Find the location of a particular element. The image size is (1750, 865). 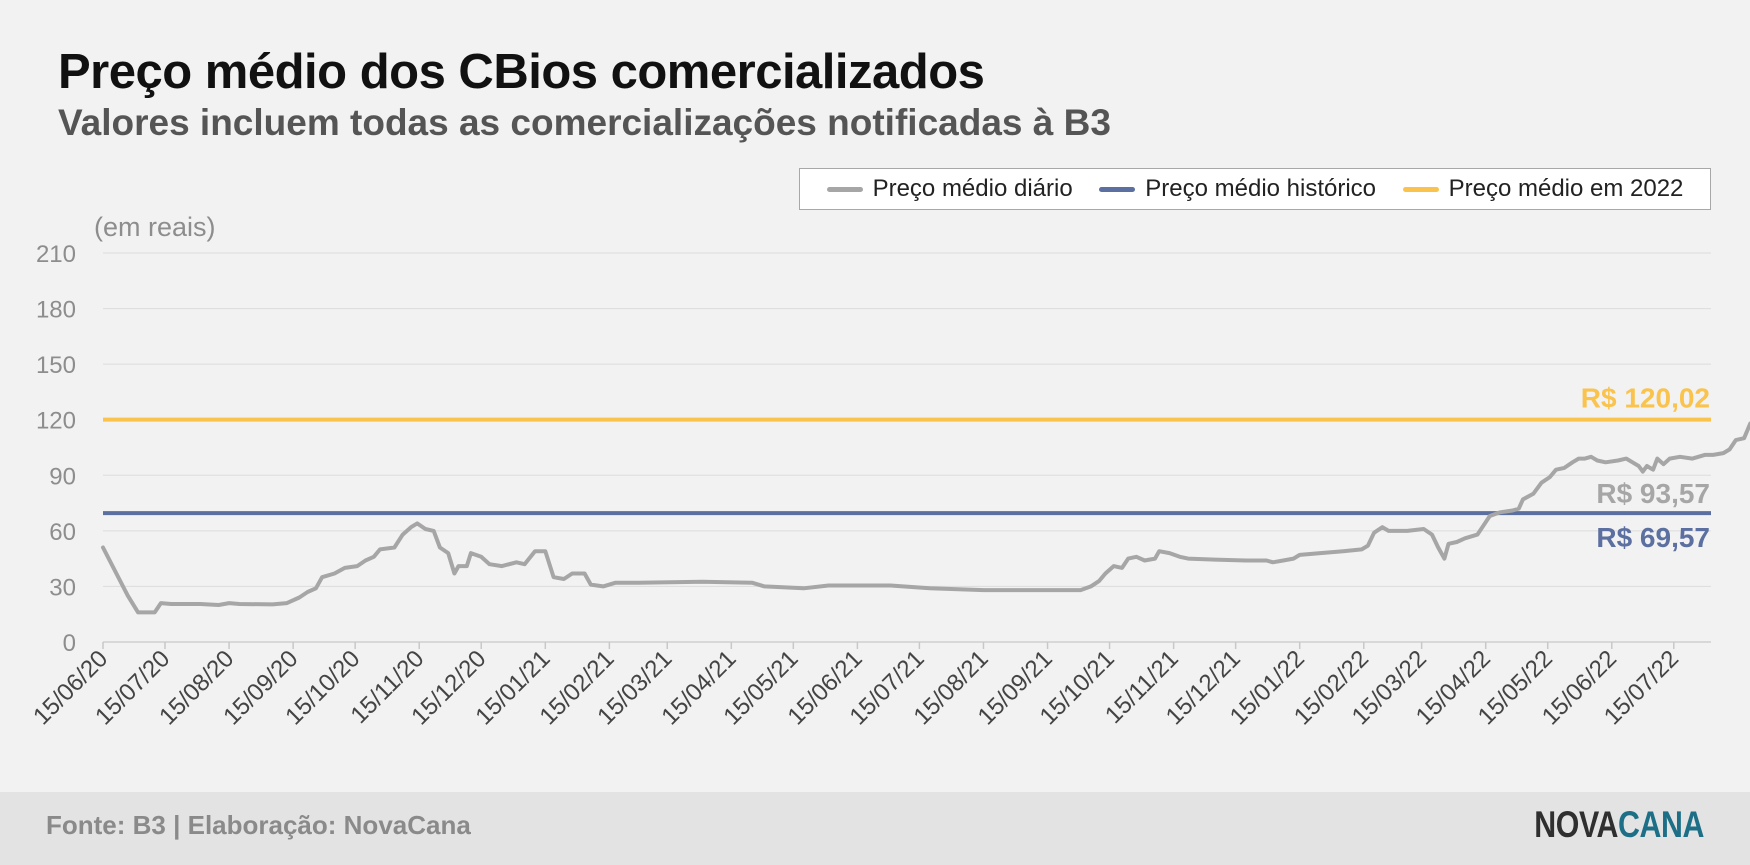

legend-swatch-daily is located at coordinates (844, 189).